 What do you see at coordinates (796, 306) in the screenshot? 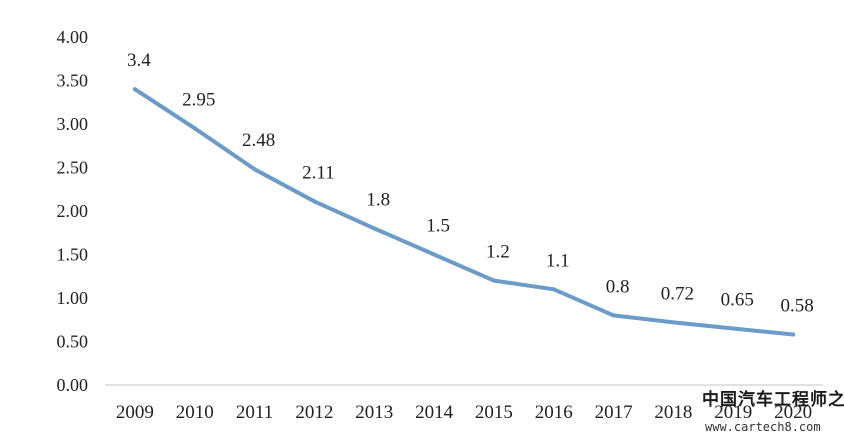
I see `data-label: 0.58` at bounding box center [796, 306].